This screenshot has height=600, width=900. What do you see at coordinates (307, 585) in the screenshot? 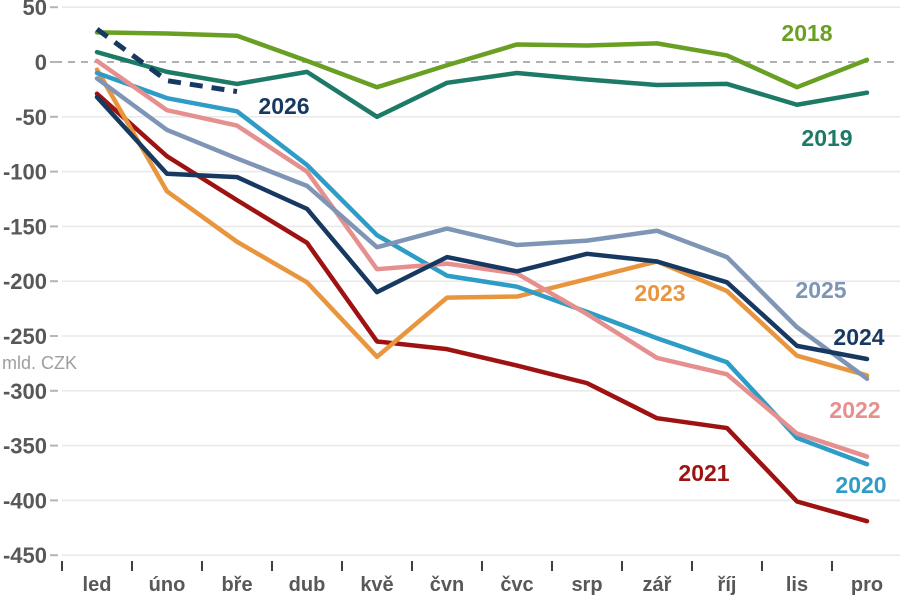
I see `month-label-dub: dub` at bounding box center [307, 585].